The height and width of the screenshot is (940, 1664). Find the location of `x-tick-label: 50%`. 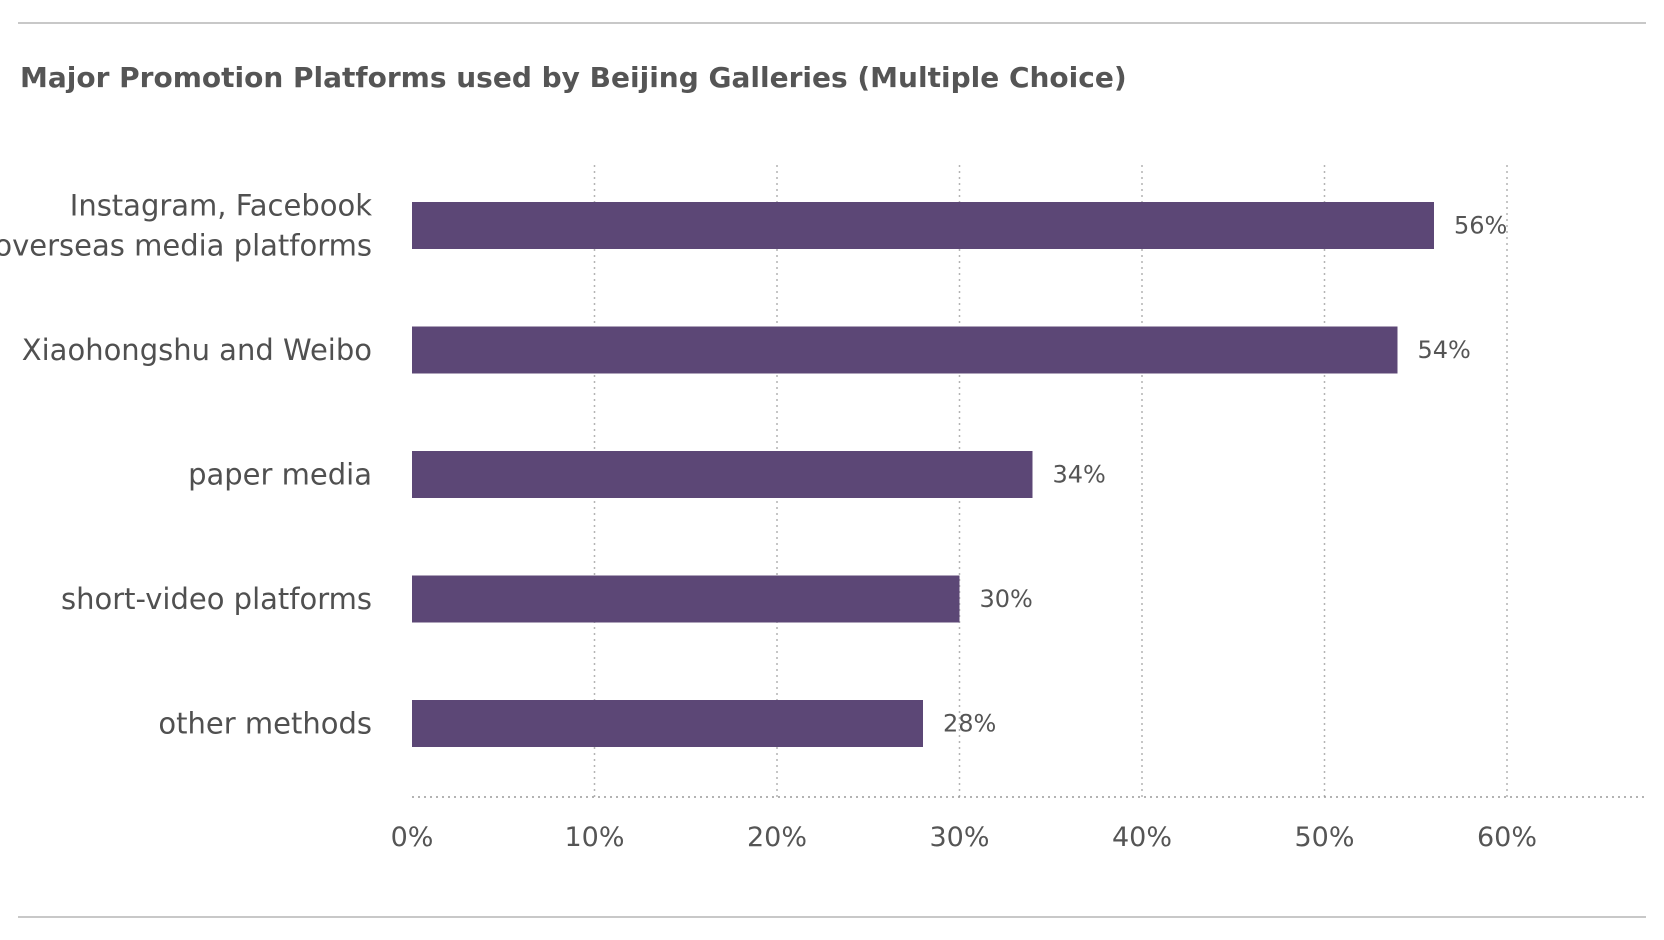

x-tick-label: 50% is located at coordinates (1324, 837).